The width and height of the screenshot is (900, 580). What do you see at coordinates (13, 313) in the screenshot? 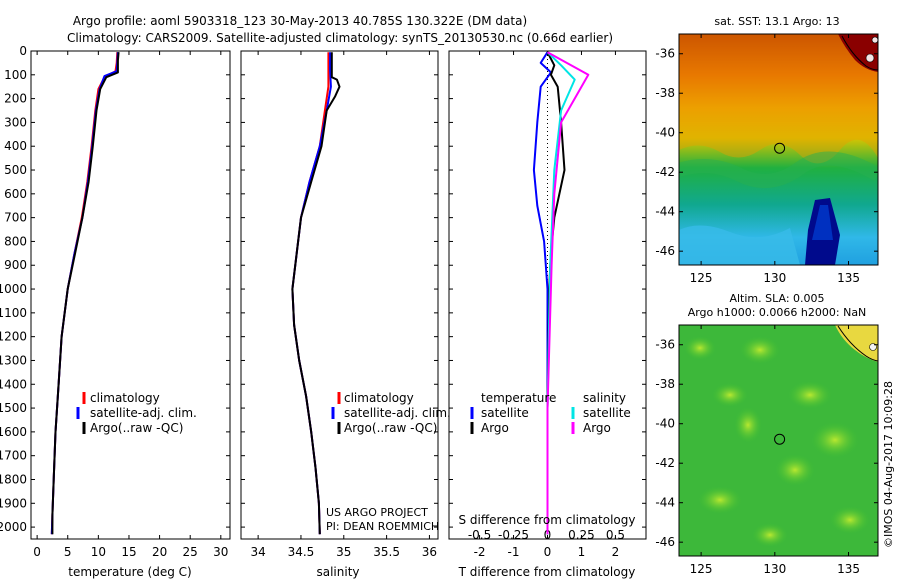
I see `depth-tick-label: 1100` at bounding box center [13, 313].